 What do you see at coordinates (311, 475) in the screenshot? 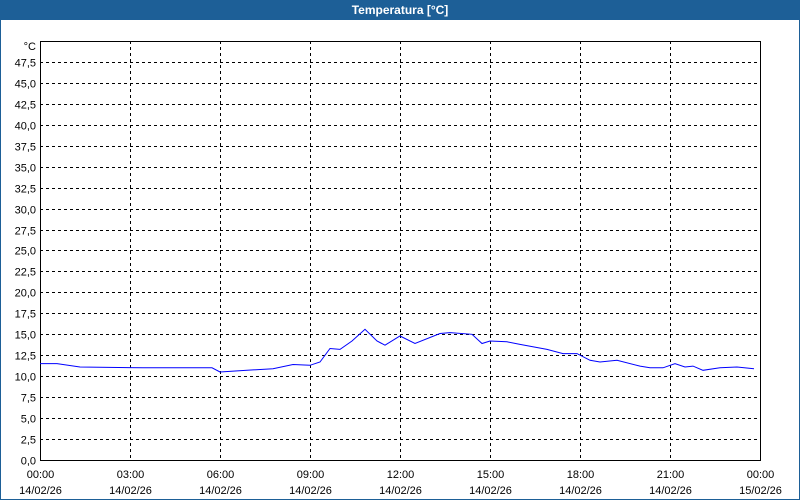
I see `x-tick-time: 09:00` at bounding box center [311, 475].